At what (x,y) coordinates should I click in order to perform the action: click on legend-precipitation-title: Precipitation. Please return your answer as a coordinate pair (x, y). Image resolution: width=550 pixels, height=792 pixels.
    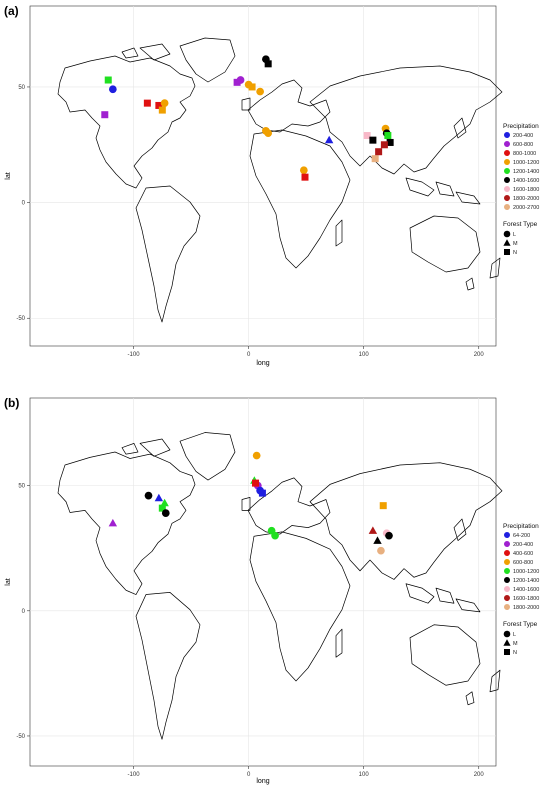
    Looking at the image, I should click on (521, 126).